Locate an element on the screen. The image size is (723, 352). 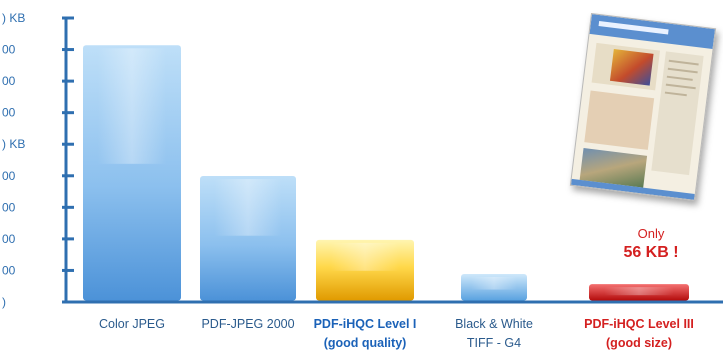
category-sublabel: (good size) is located at coordinates (639, 343).